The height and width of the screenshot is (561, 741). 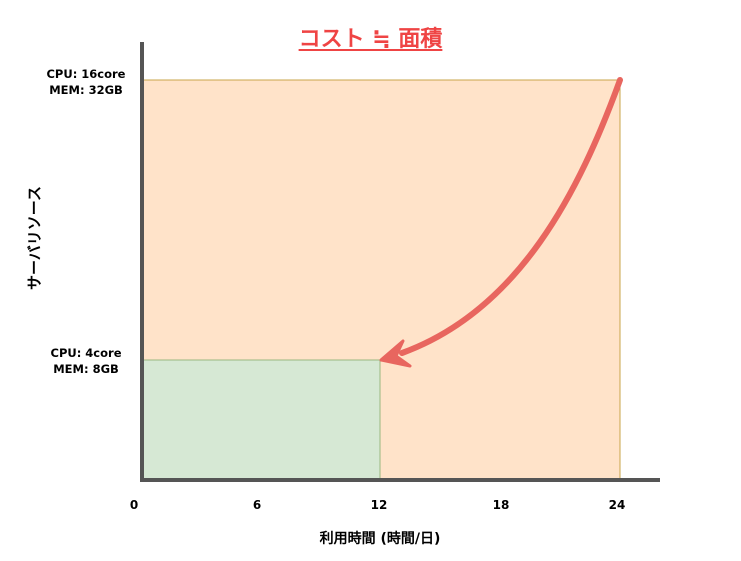 I want to click on low-cpu-label: CPU: 4core, so click(x=86, y=353).